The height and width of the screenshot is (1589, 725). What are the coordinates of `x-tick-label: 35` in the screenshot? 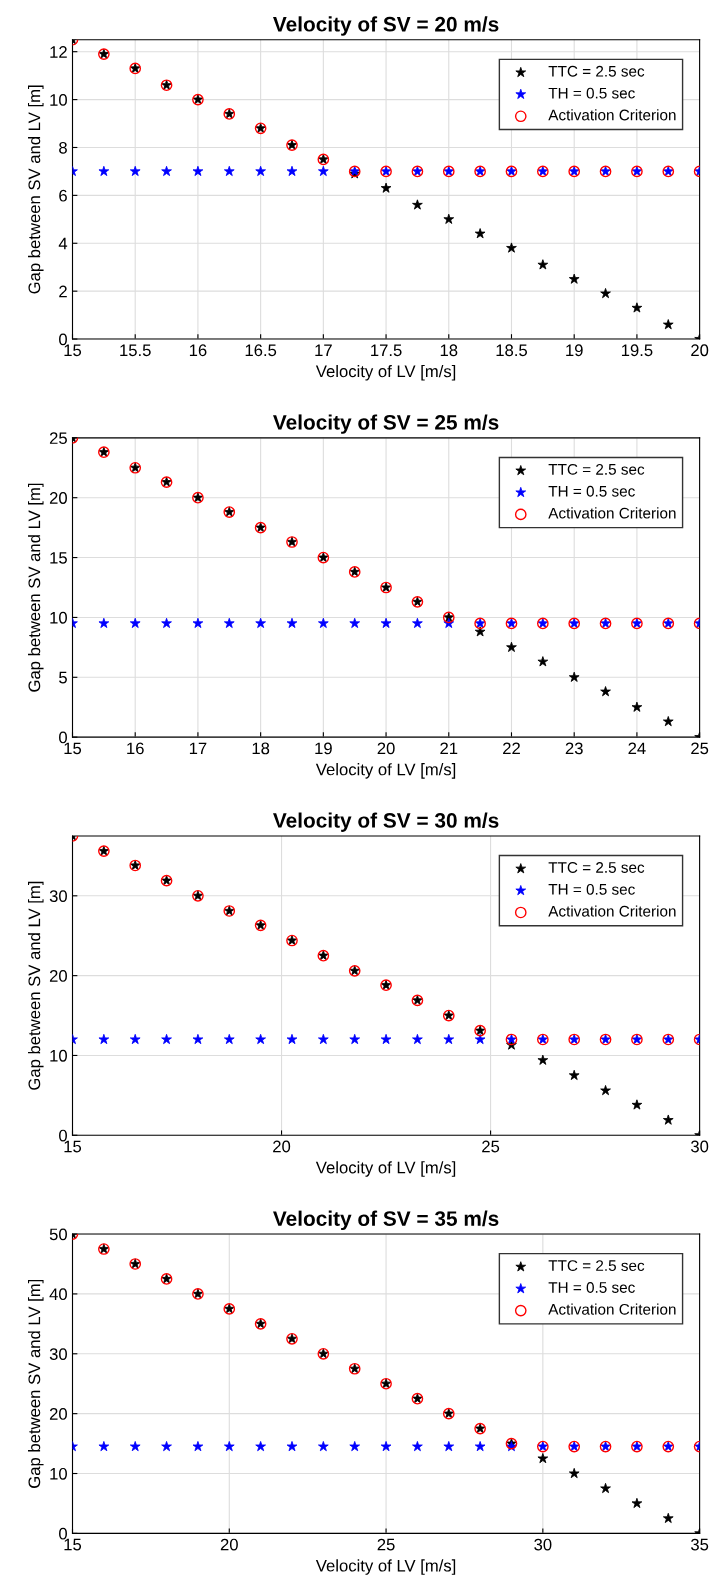 It's located at (699, 1544).